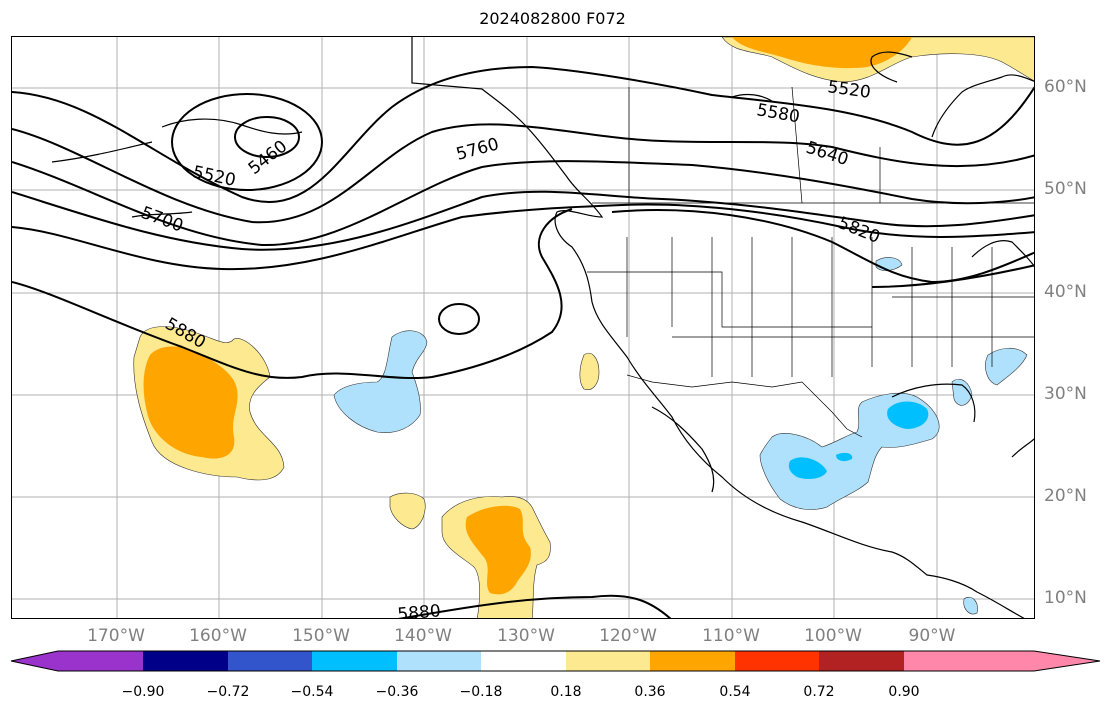 The image size is (1105, 712). What do you see at coordinates (566, 692) in the screenshot?
I see `colorbar-tick: 0.18` at bounding box center [566, 692].